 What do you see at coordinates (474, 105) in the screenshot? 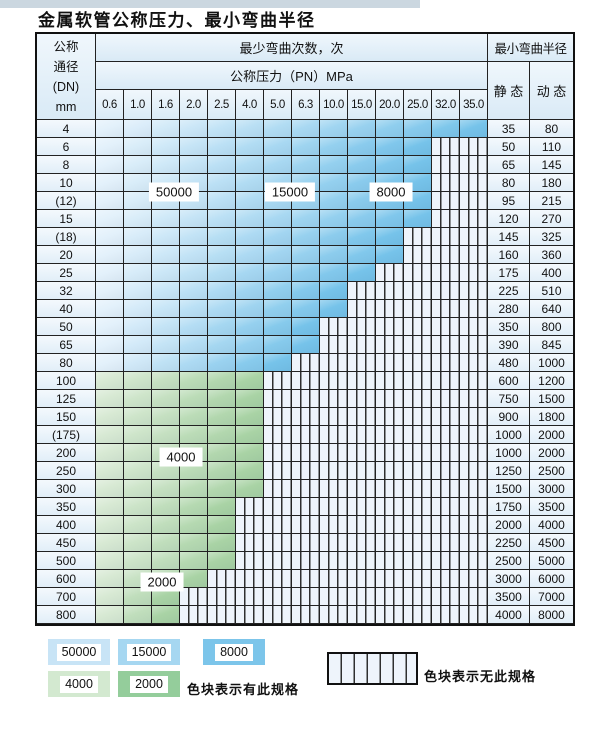
I see `pn-column-header: 35.0` at bounding box center [474, 105].